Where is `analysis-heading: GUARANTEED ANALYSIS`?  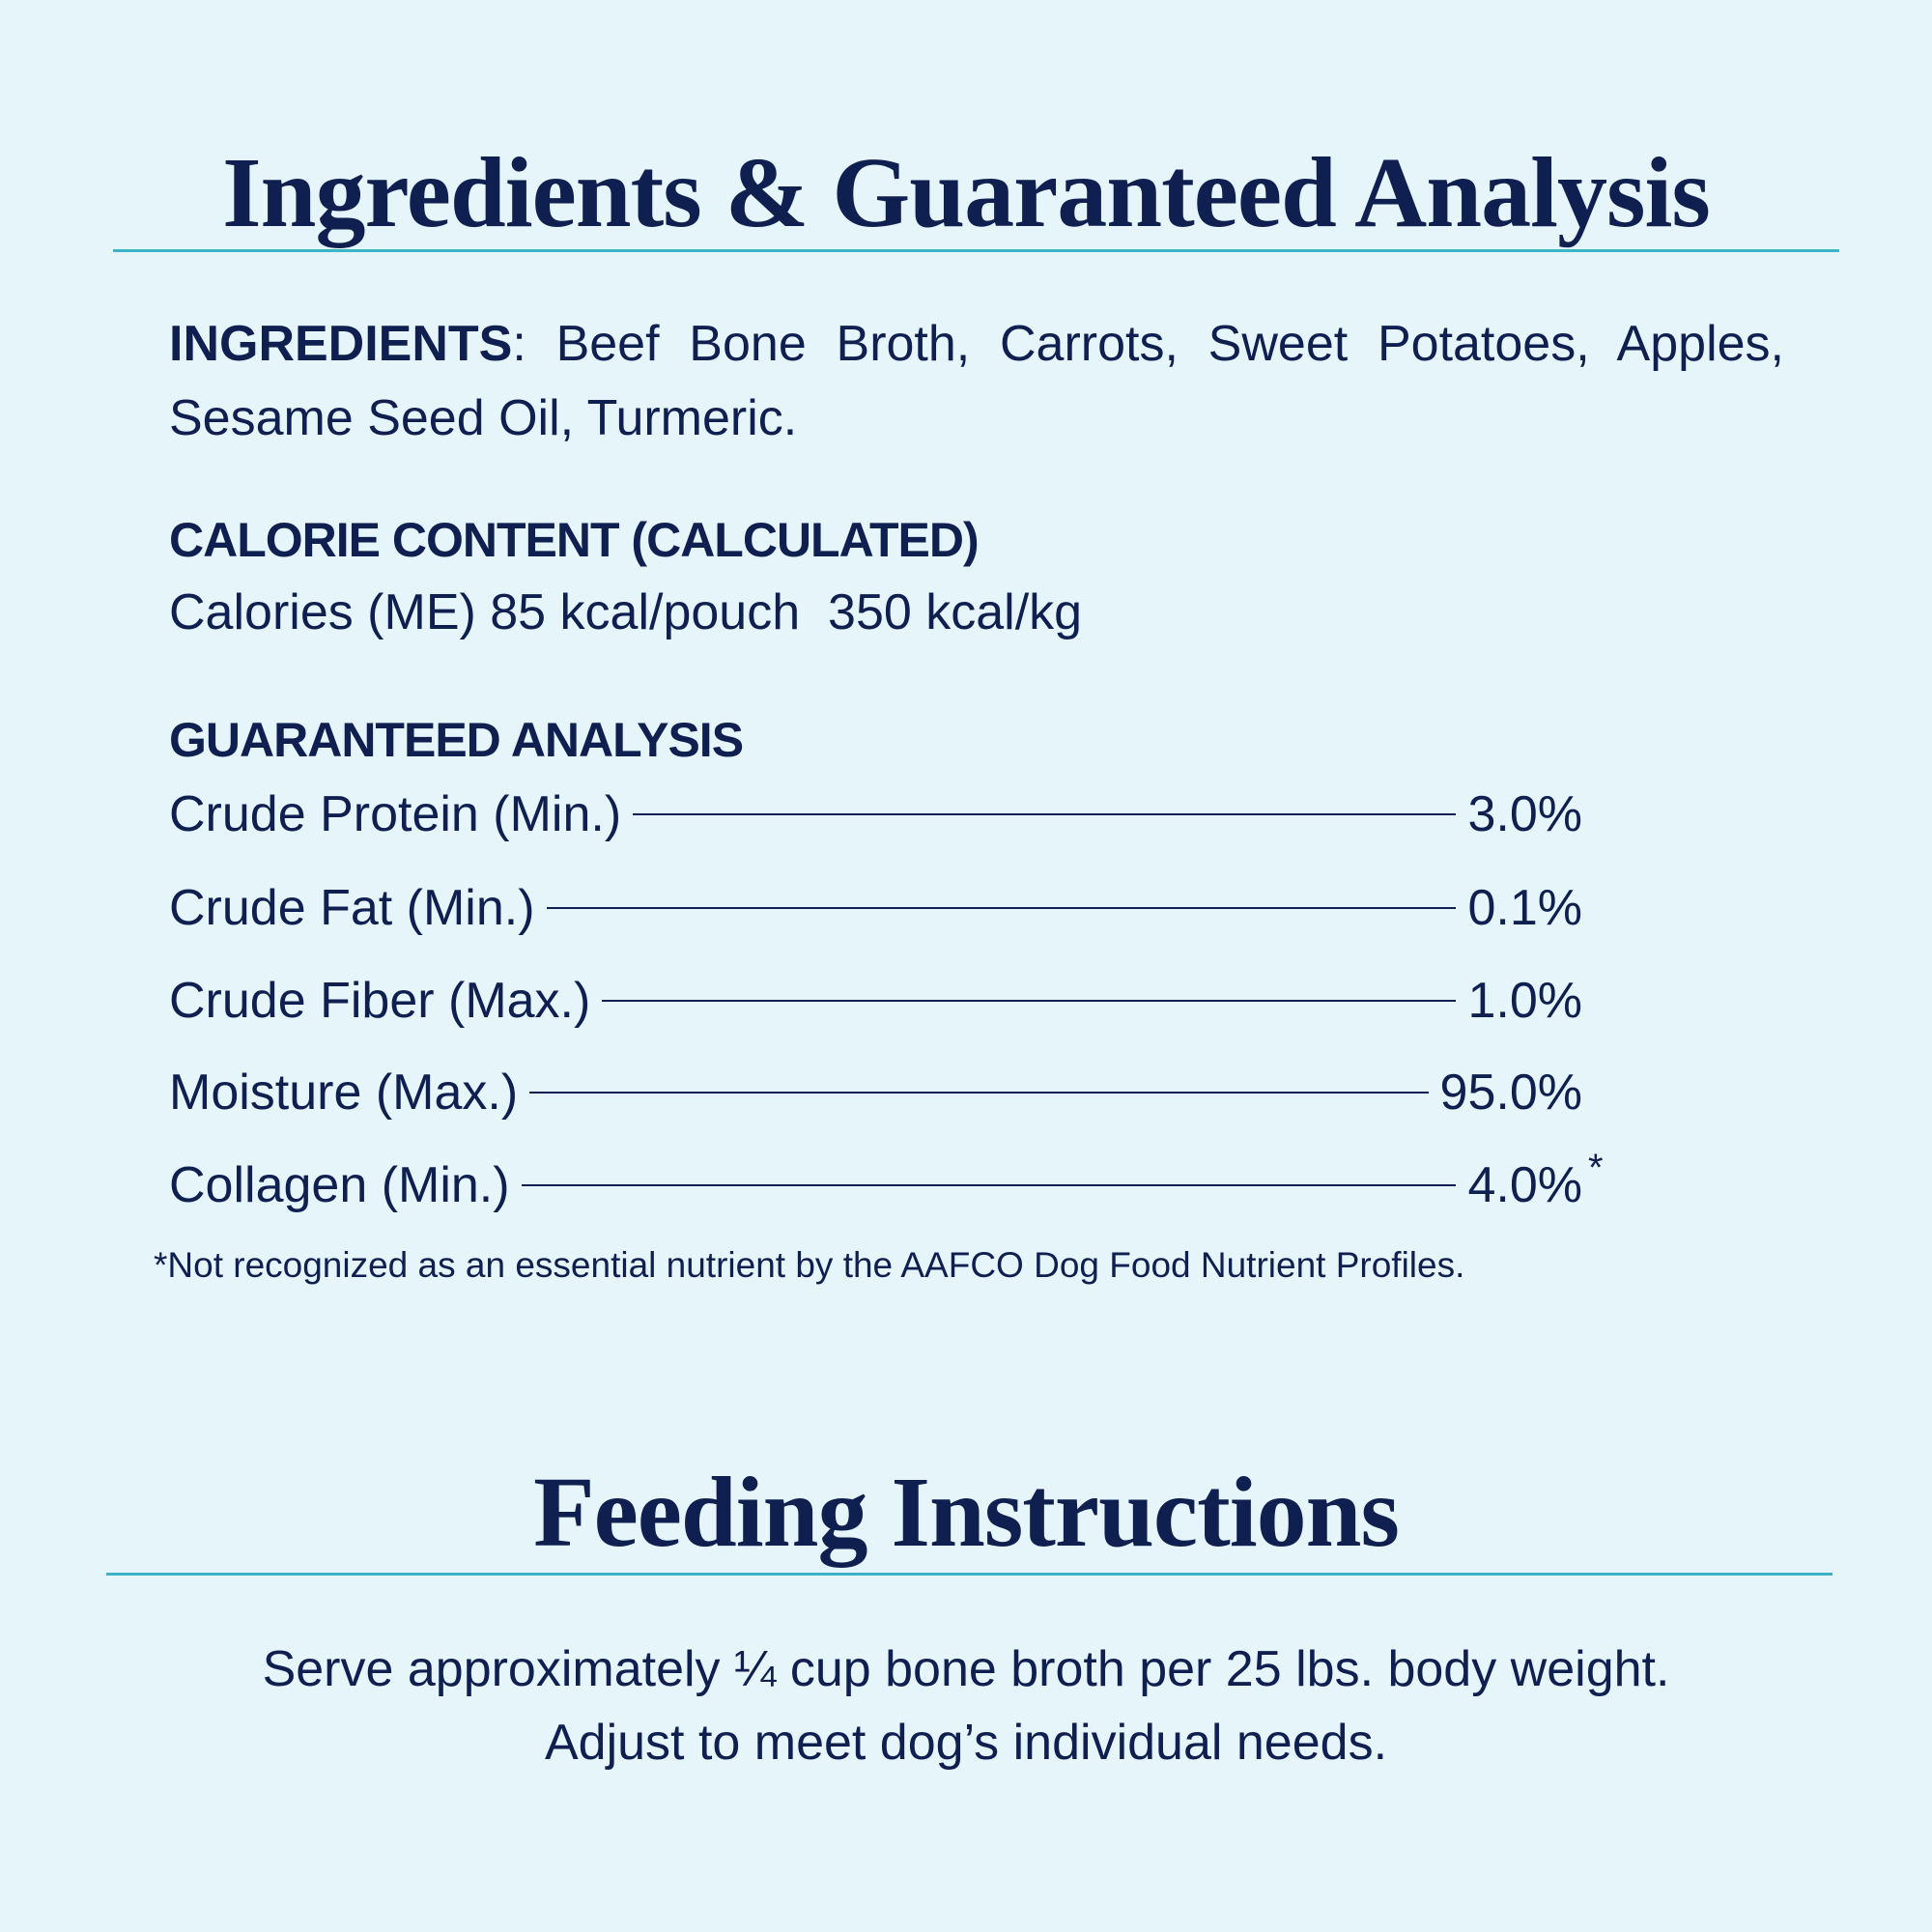 analysis-heading: GUARANTEED ANALYSIS is located at coordinates (456, 740).